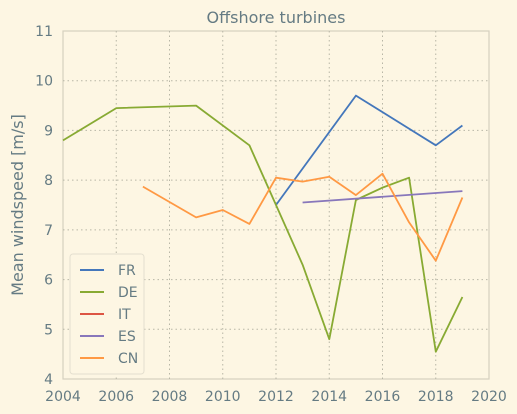 Image resolution: width=517 pixels, height=414 pixels. I want to click on legend-label-it: IT, so click(124, 315).